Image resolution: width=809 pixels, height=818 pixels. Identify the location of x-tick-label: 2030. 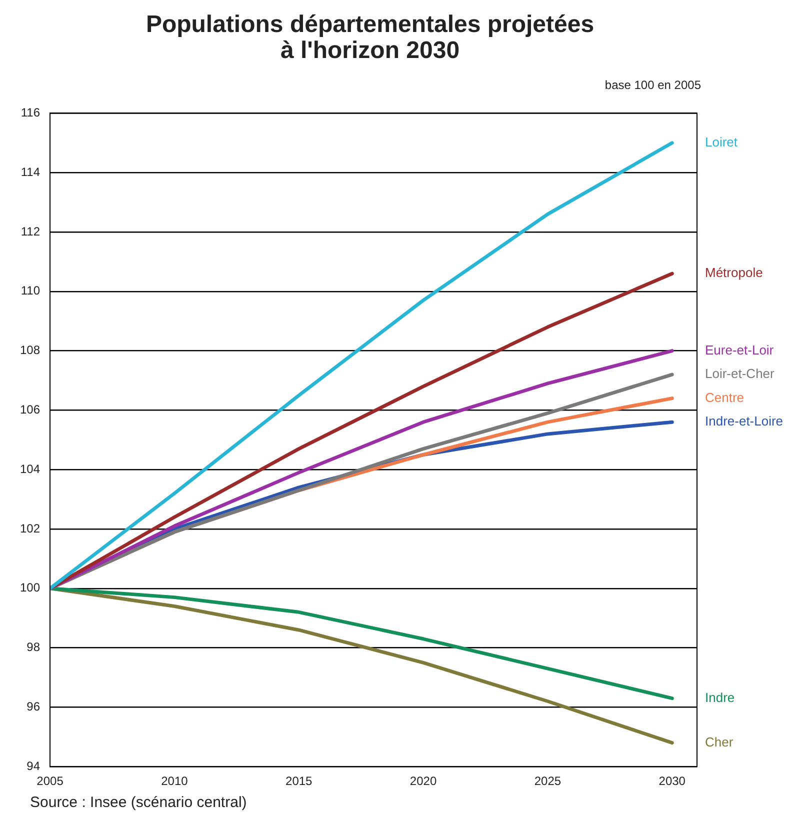
(672, 781).